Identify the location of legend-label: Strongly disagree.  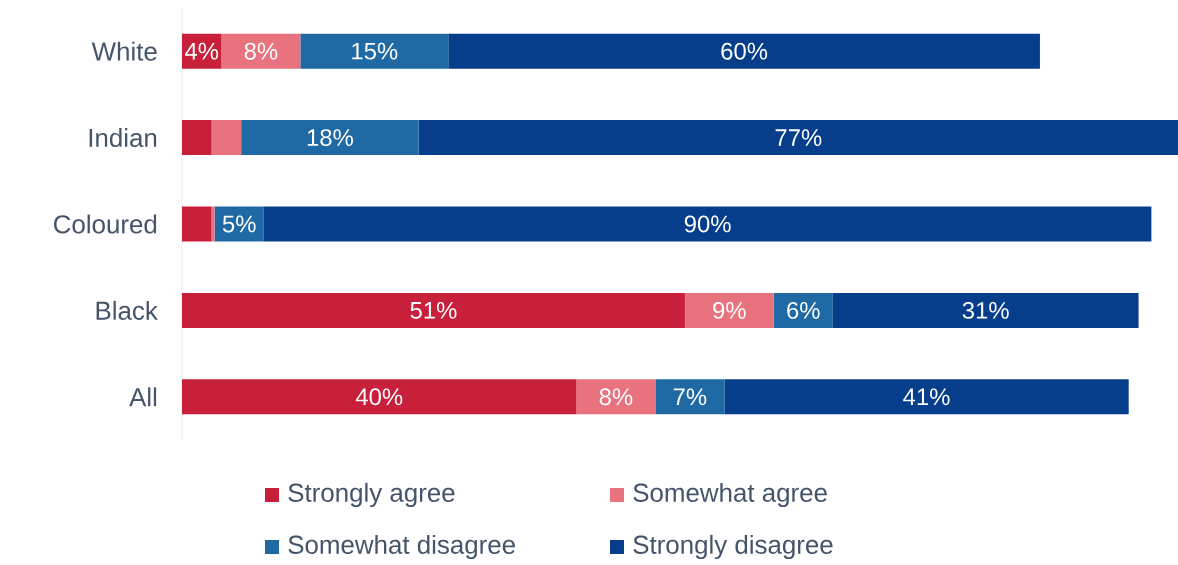
(733, 547).